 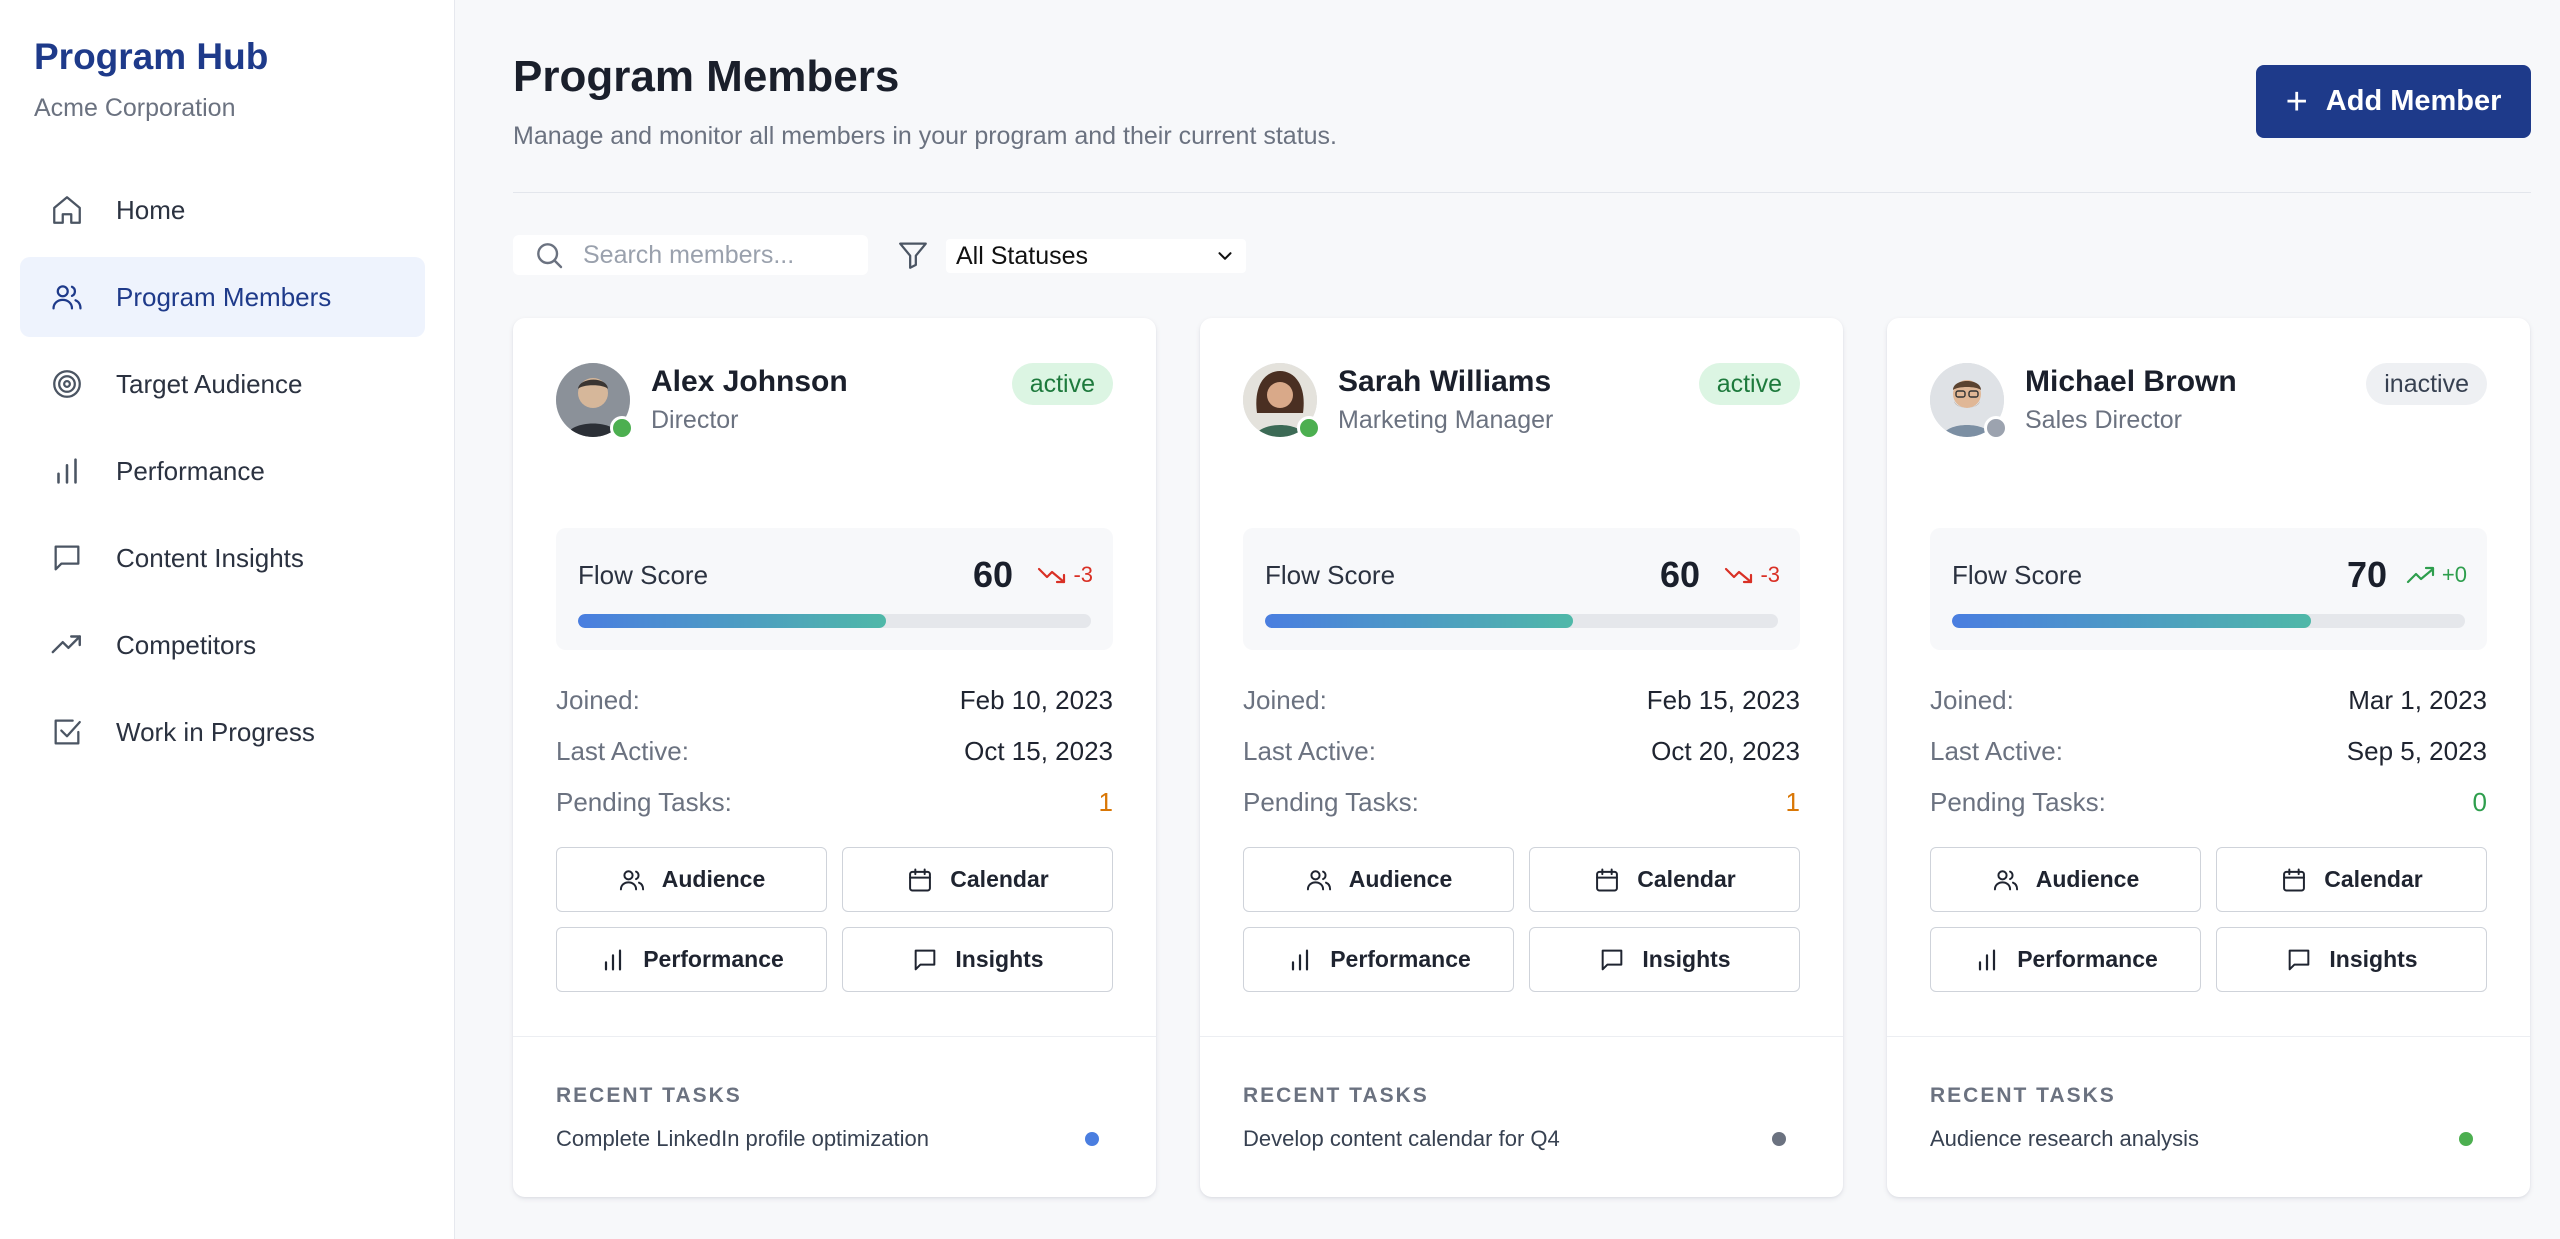 What do you see at coordinates (222, 210) in the screenshot?
I see `sidebar-item-home: Home` at bounding box center [222, 210].